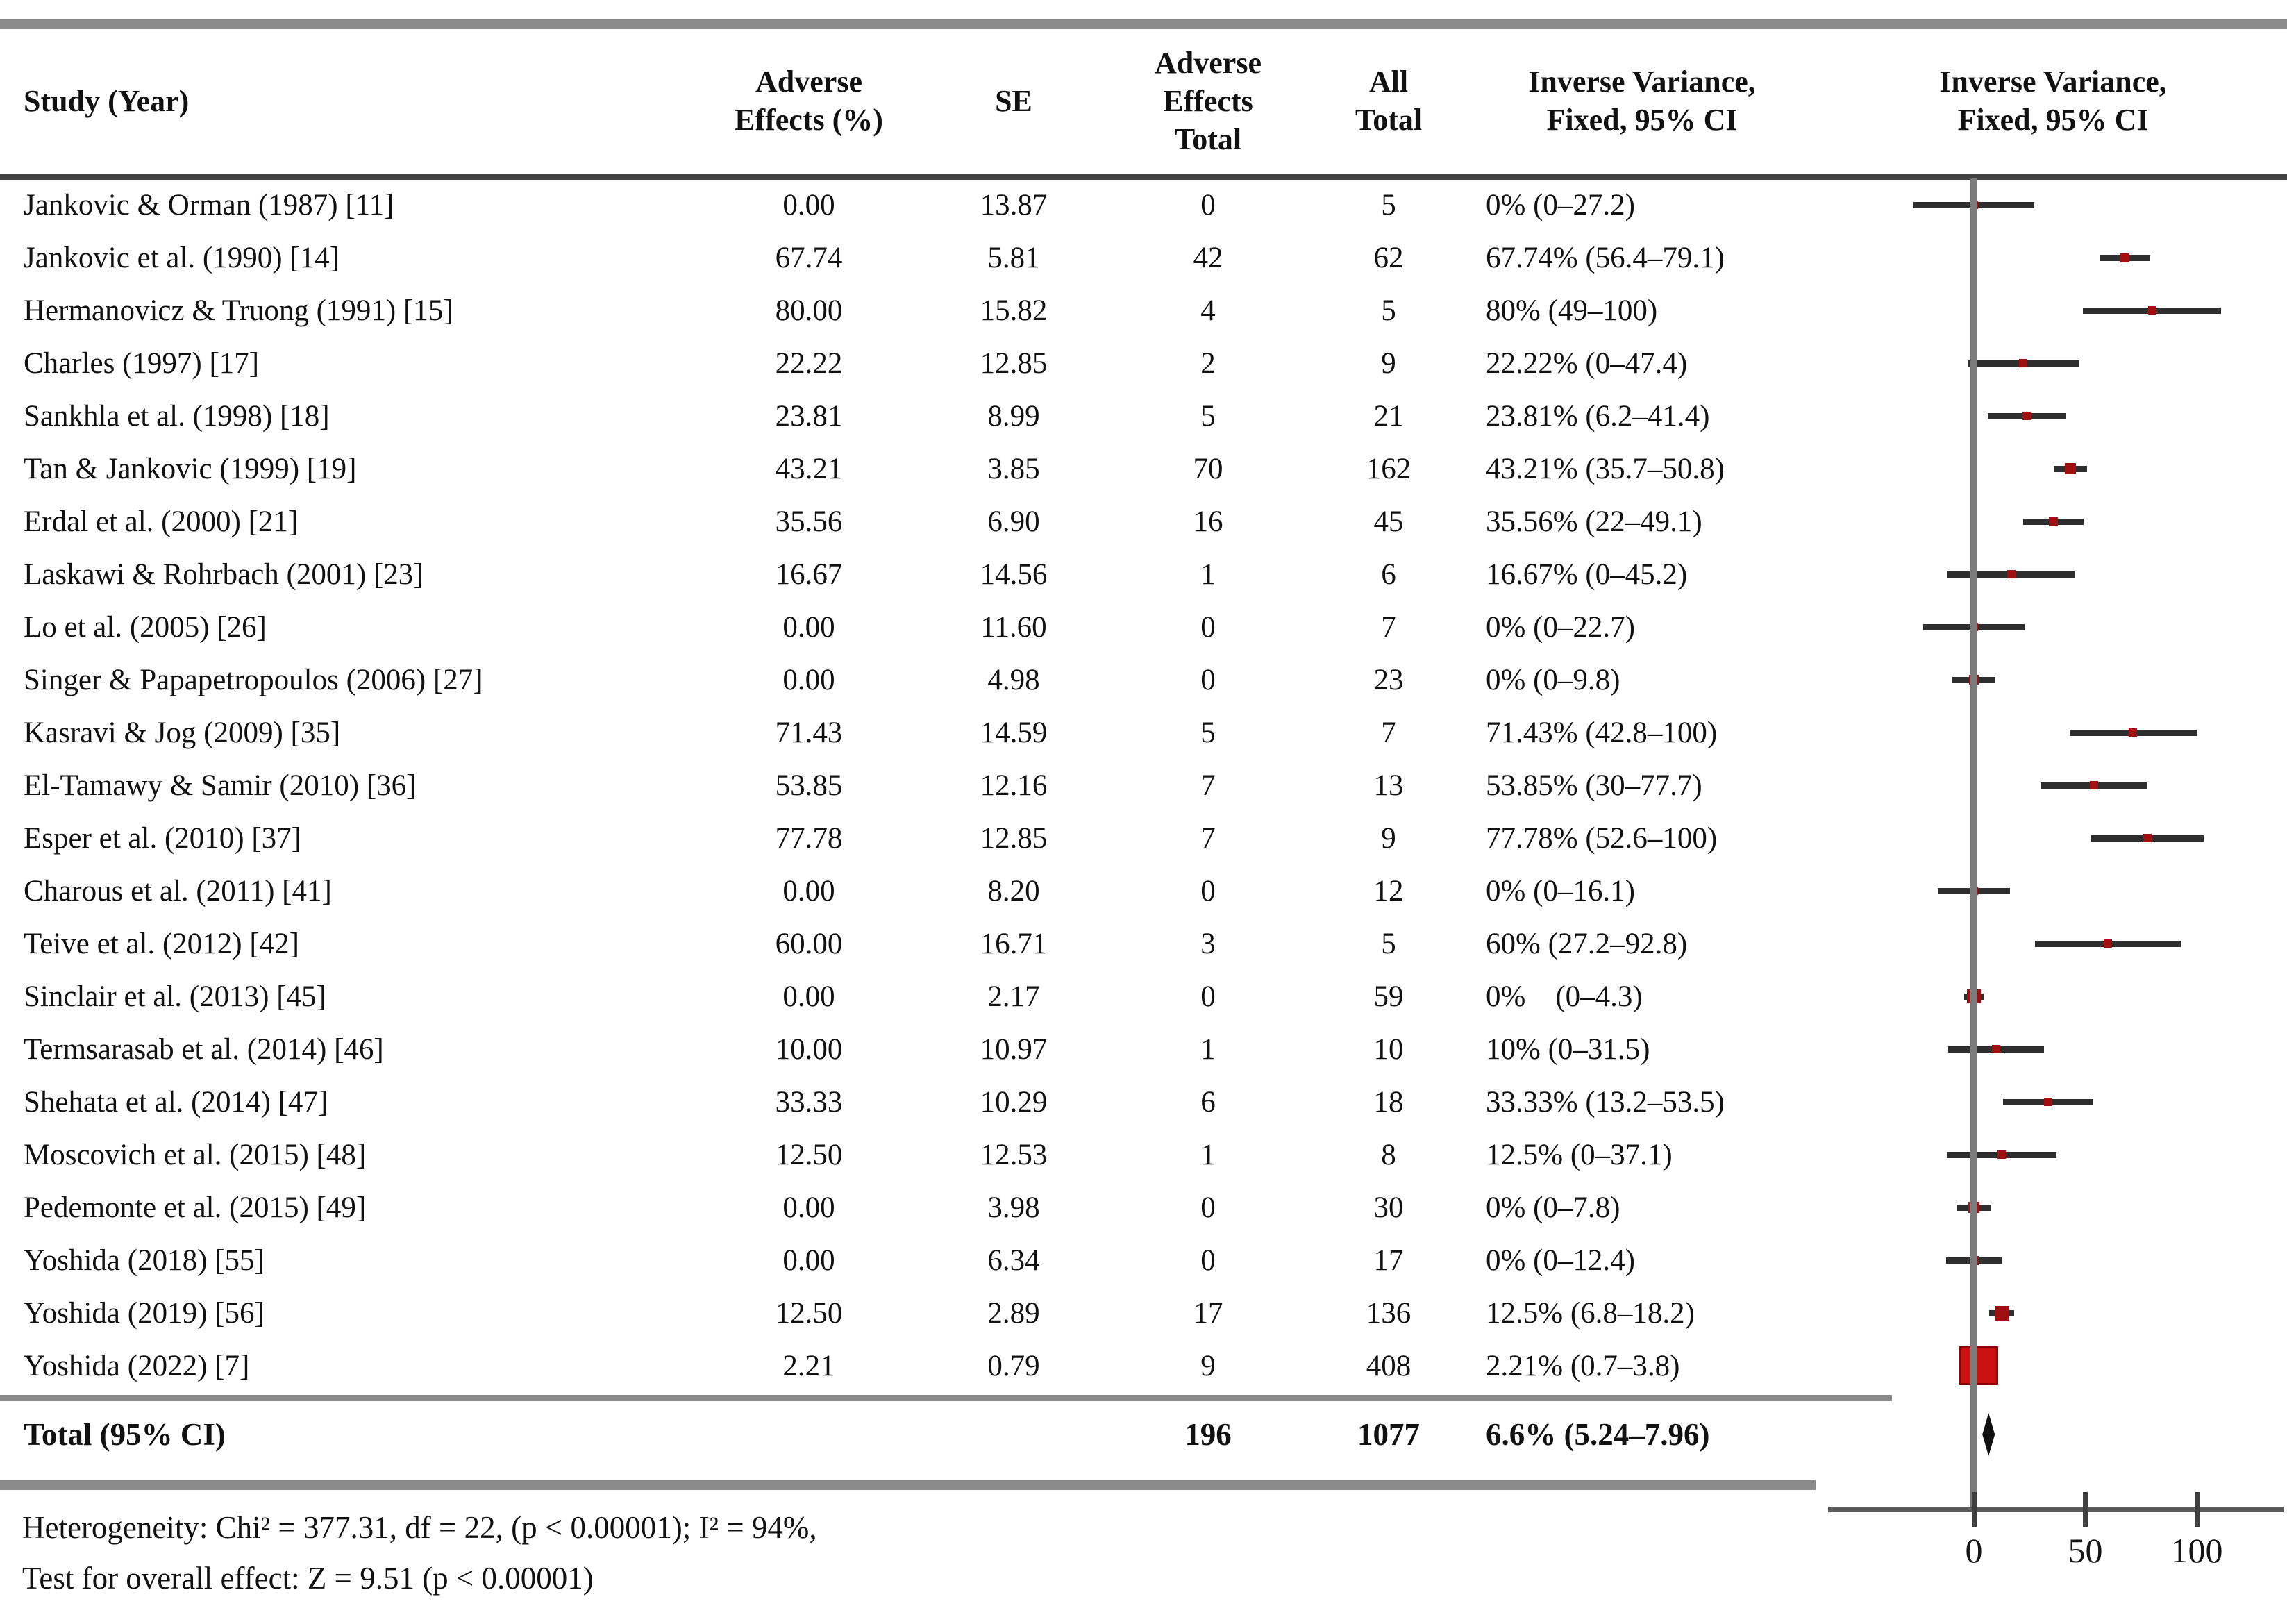 The image size is (2287, 1624). What do you see at coordinates (1143, 177) in the screenshot?
I see `header-separator-rule` at bounding box center [1143, 177].